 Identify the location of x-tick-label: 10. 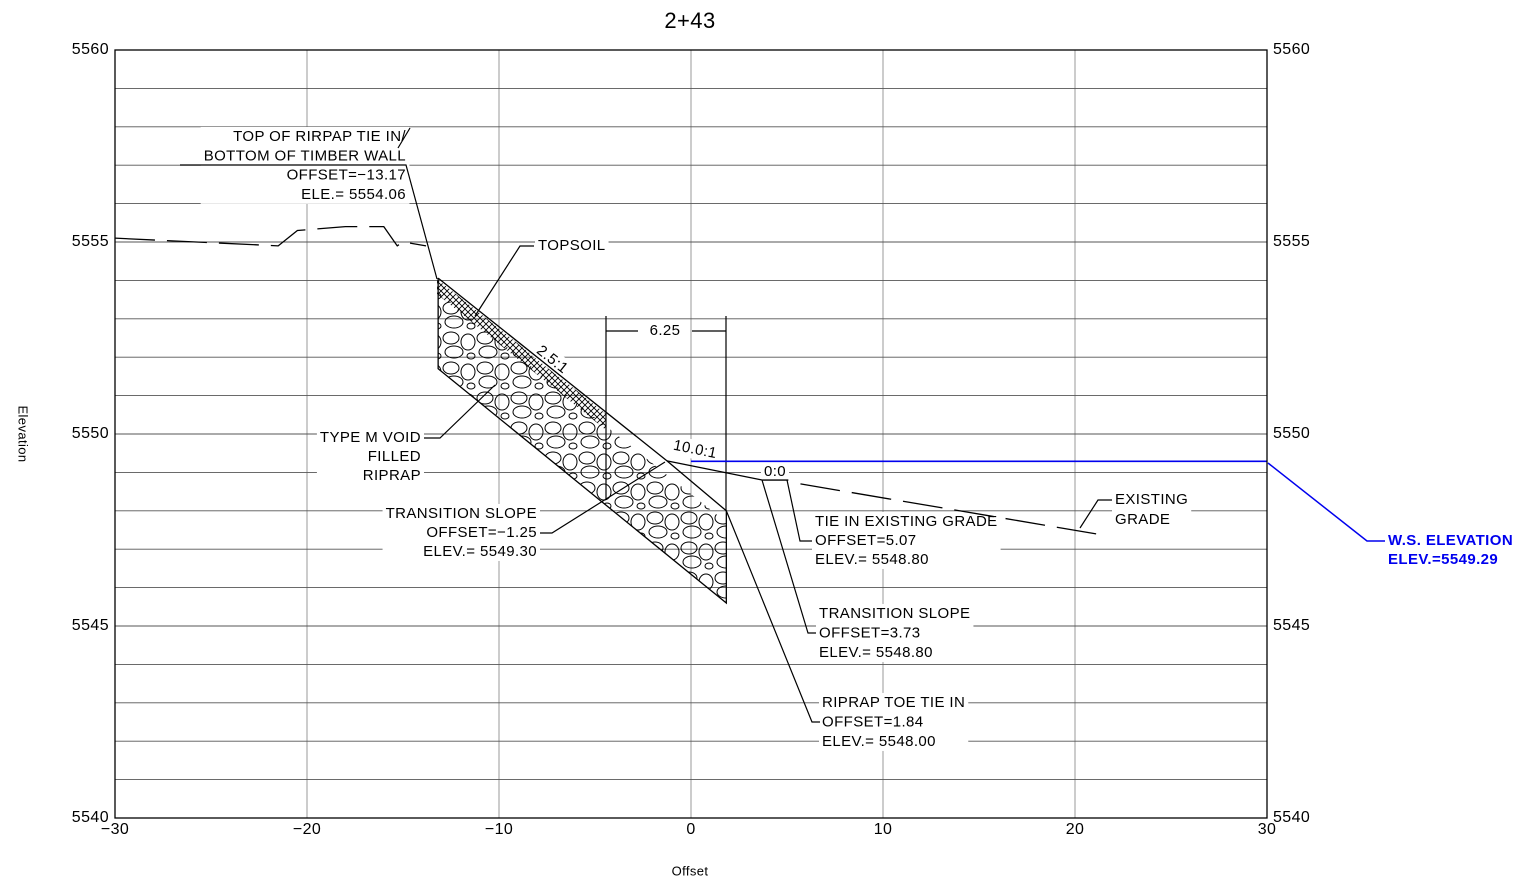
(883, 829).